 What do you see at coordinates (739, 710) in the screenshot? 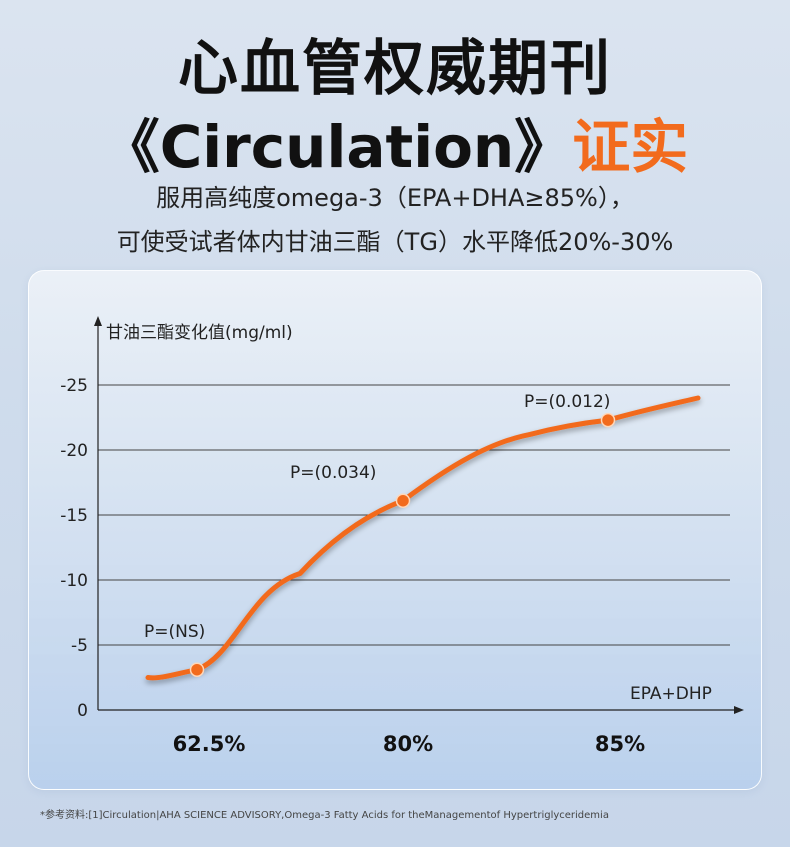
I see `x-axis-arrow` at bounding box center [739, 710].